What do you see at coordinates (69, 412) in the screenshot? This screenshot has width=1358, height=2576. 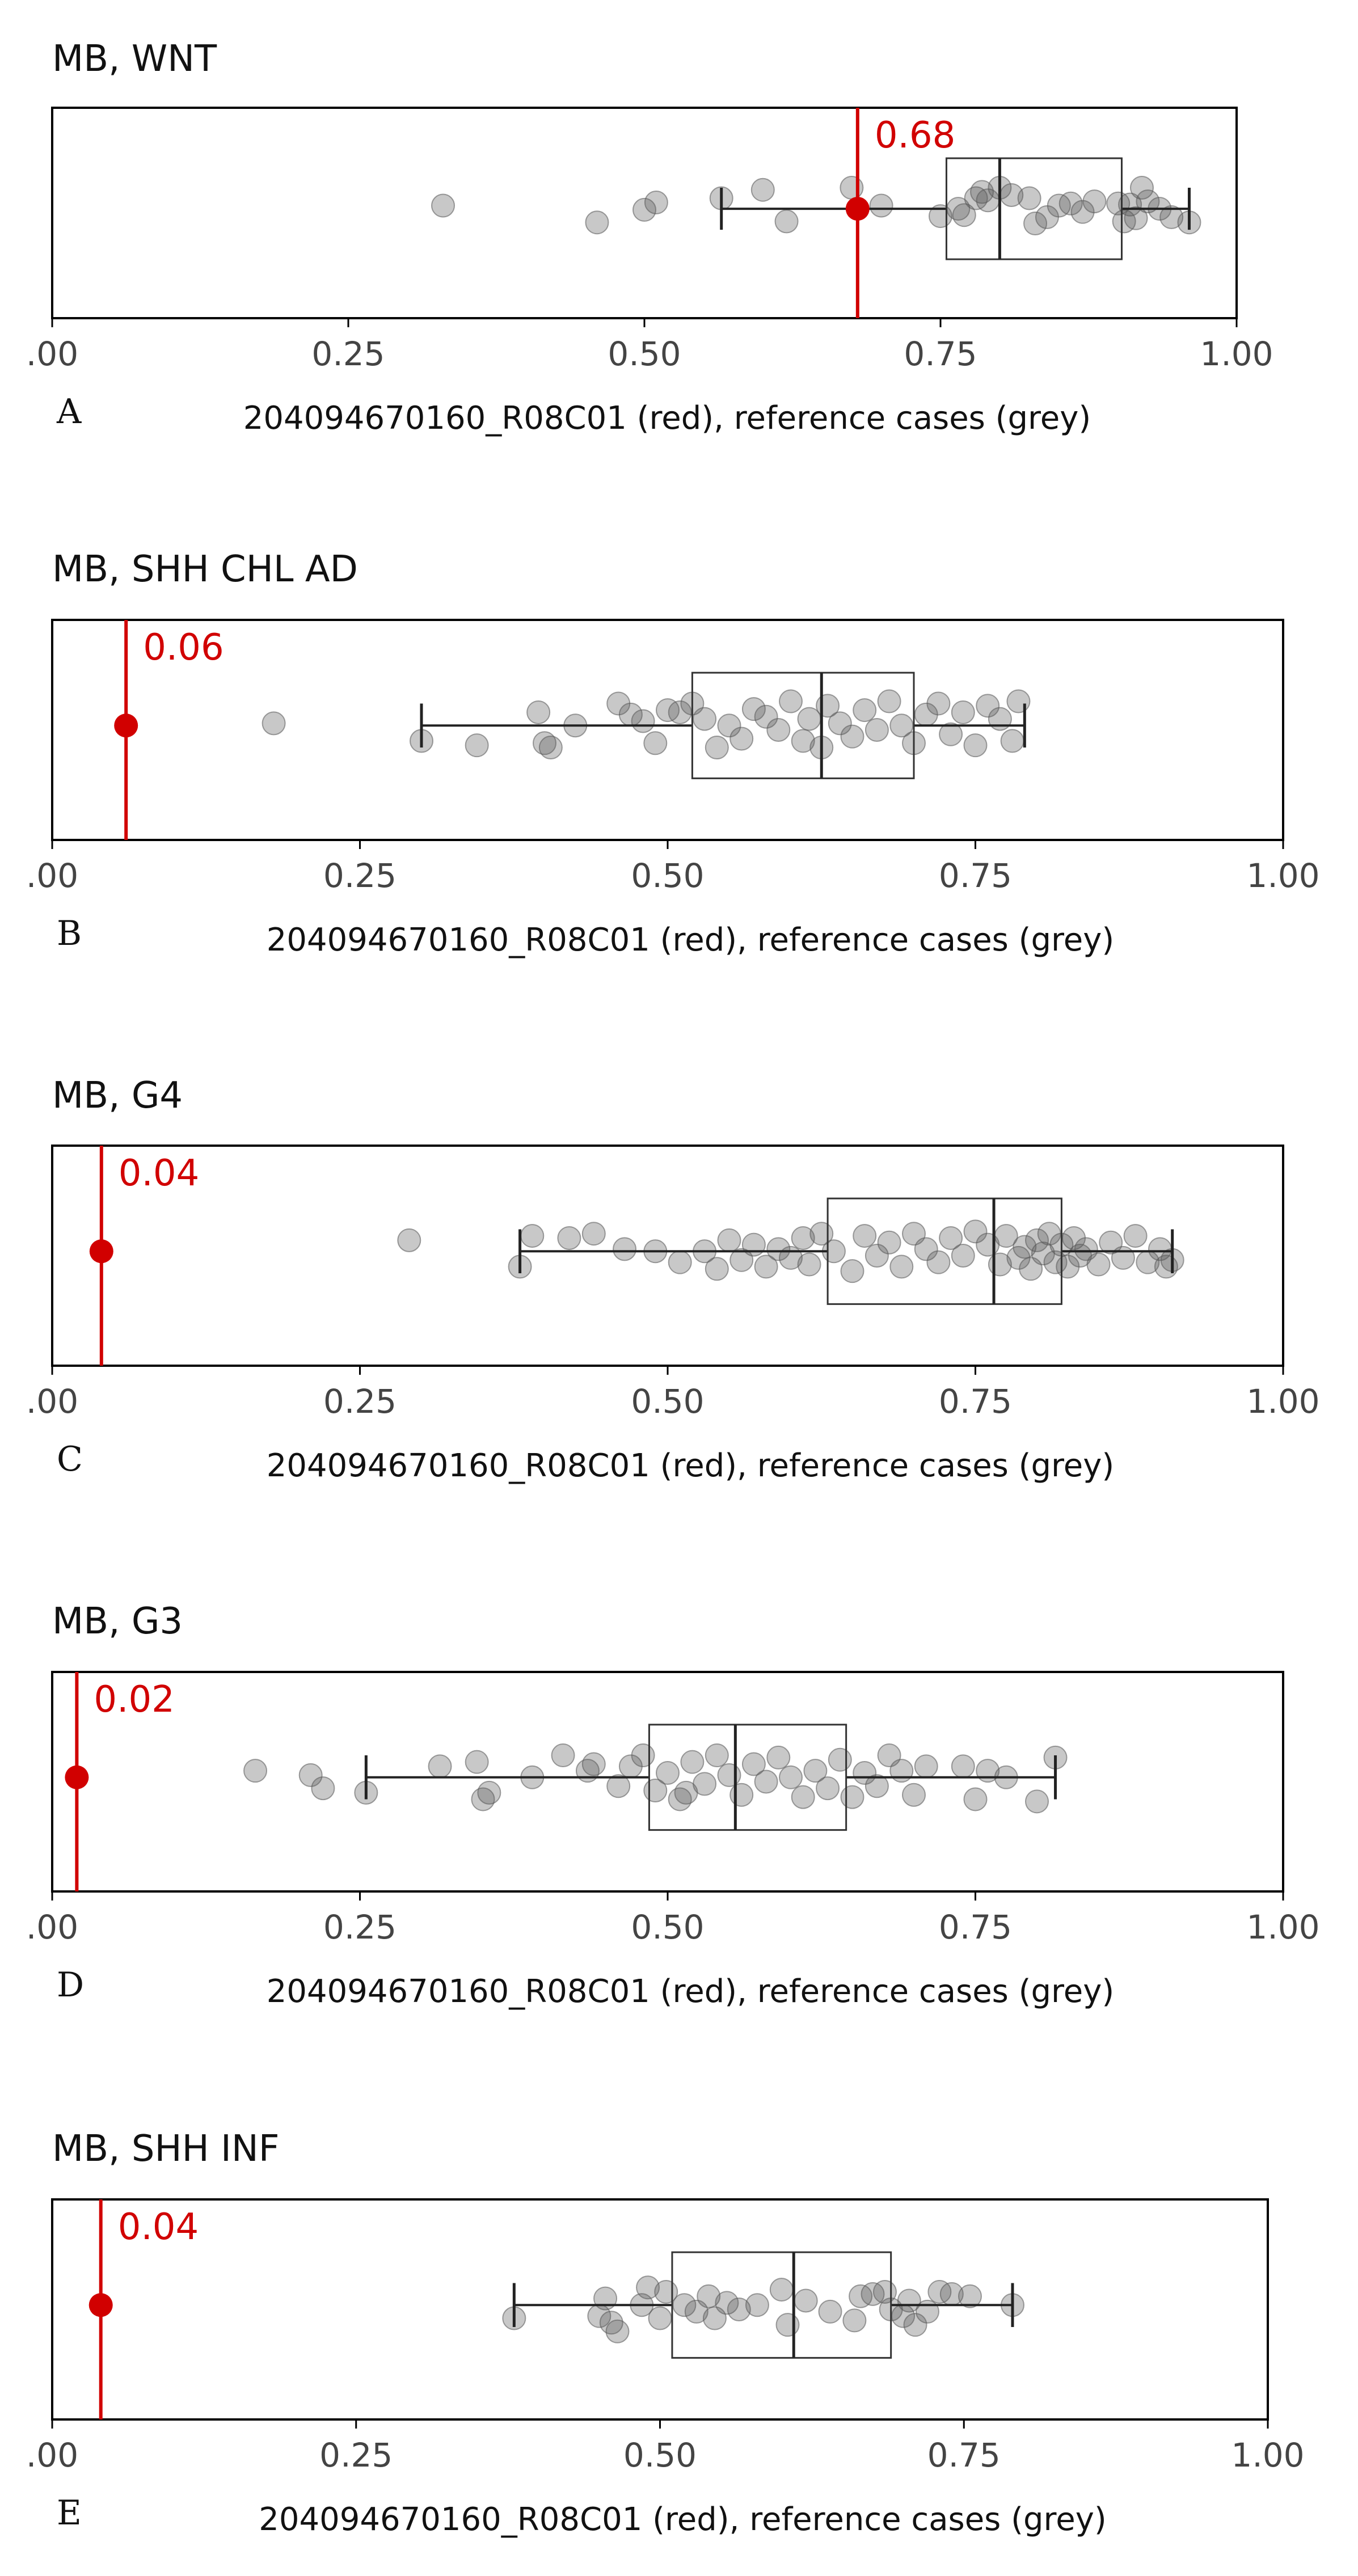 I see `panel-letter: A` at bounding box center [69, 412].